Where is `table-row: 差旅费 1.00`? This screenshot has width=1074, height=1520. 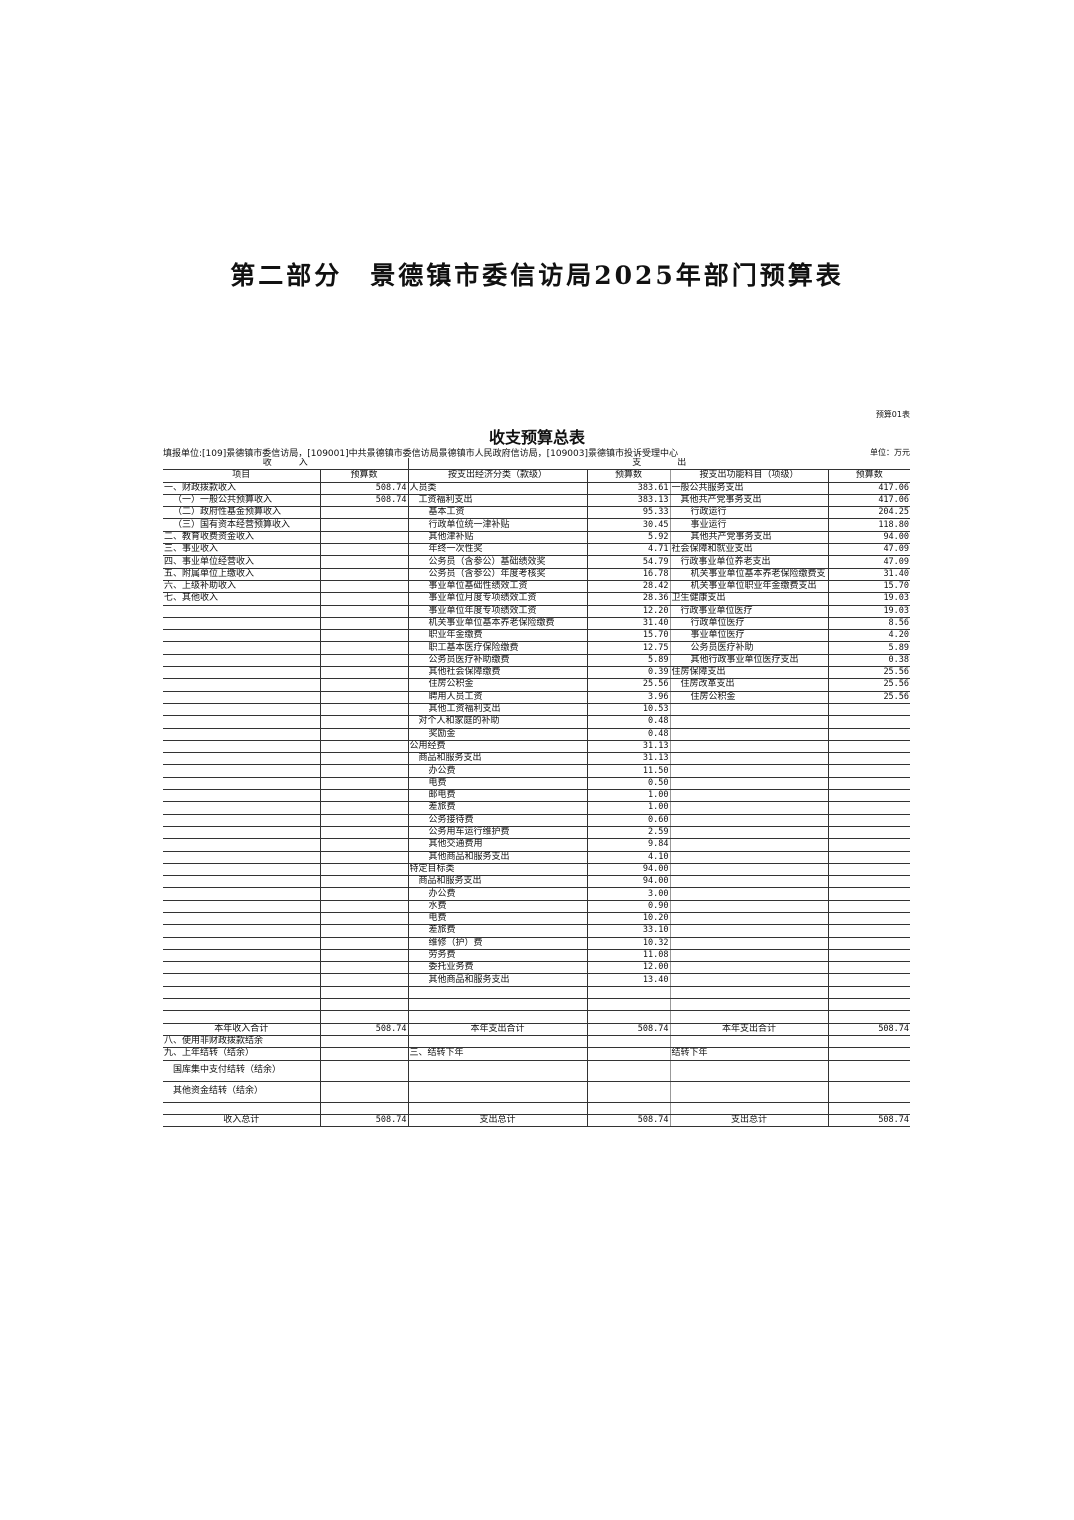 table-row: 差旅费 1.00 is located at coordinates (537, 808).